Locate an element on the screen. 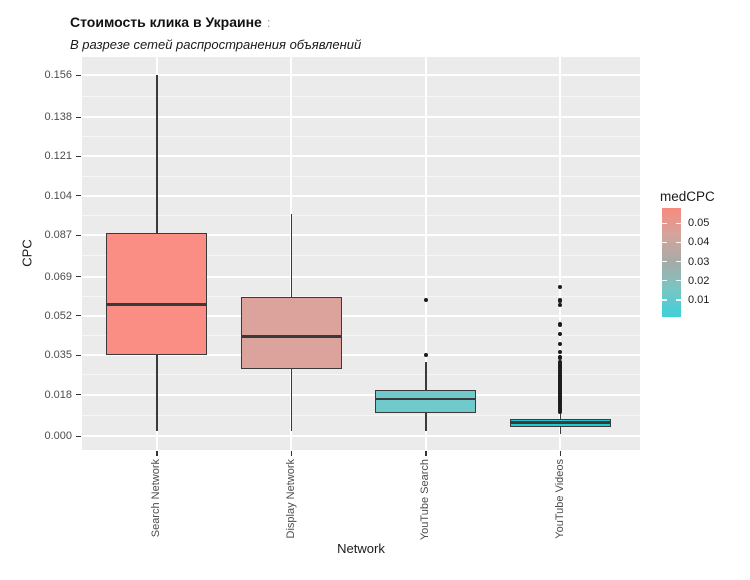 The height and width of the screenshot is (580, 750). x-tick-label-text: Search Network is located at coordinates (156, 498).